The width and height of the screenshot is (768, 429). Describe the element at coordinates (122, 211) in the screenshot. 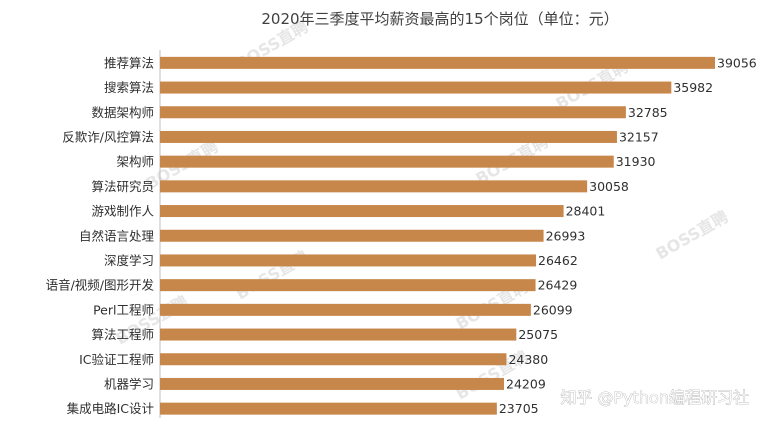

I see `category-label: 游戏制作人` at that location.